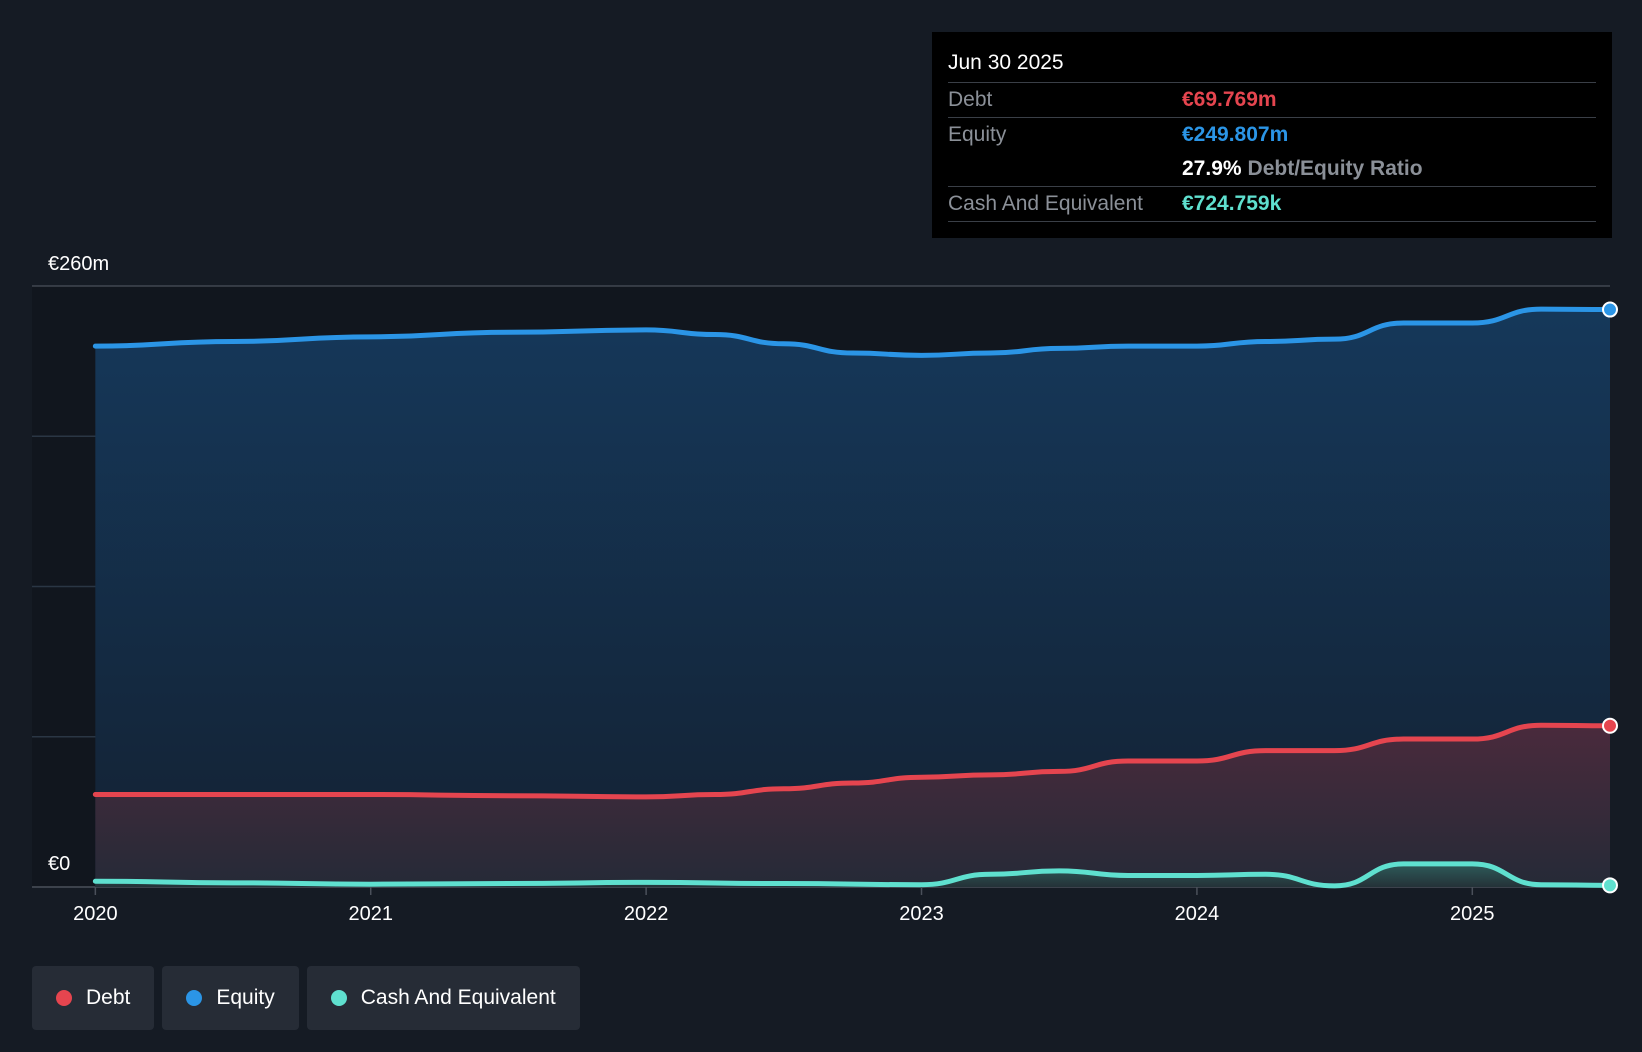  What do you see at coordinates (194, 998) in the screenshot?
I see `equity-dot-icon` at bounding box center [194, 998].